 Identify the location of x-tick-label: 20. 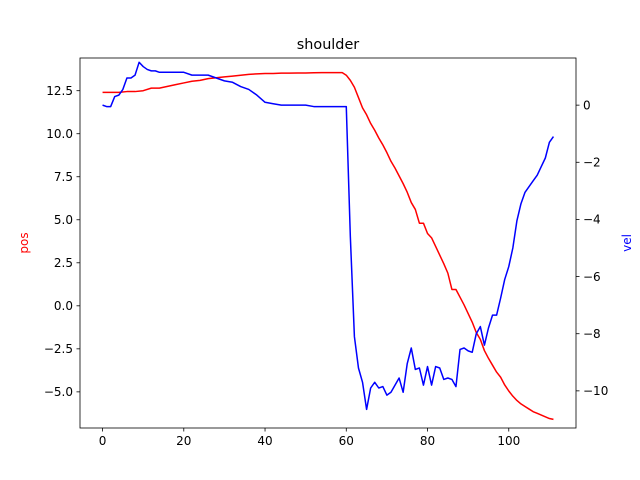
(183, 441).